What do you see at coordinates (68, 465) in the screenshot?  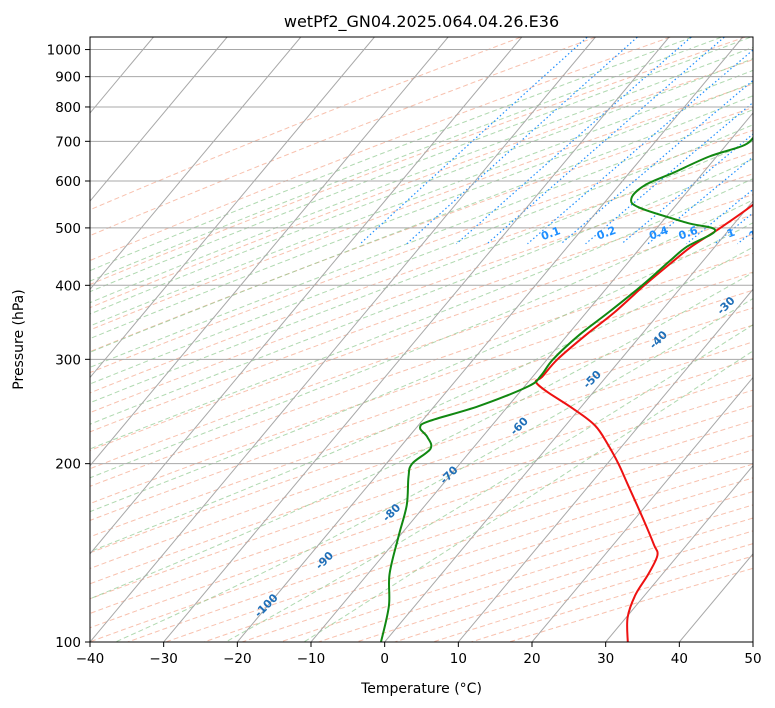 I see `y-tick-label: 200` at bounding box center [68, 465].